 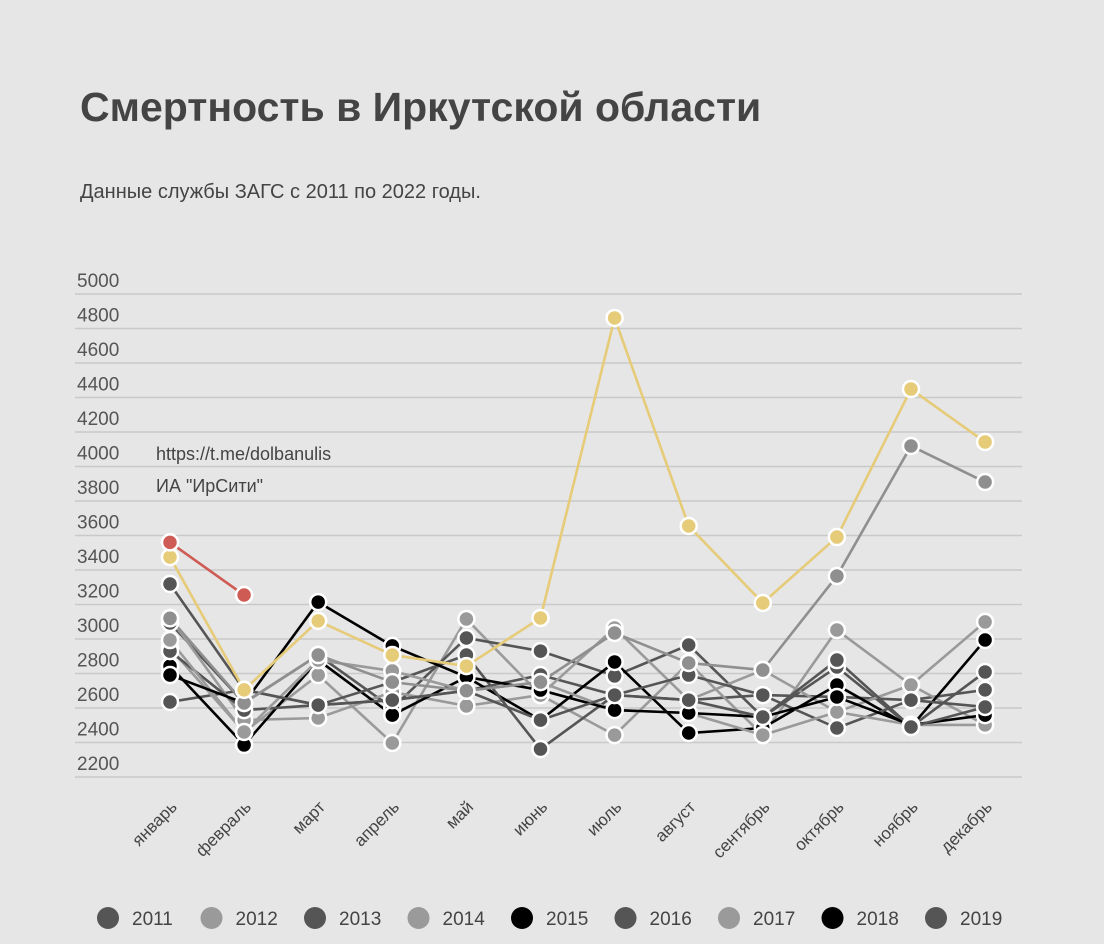 What do you see at coordinates (98, 695) in the screenshot?
I see `y-tick-label: 2600` at bounding box center [98, 695].